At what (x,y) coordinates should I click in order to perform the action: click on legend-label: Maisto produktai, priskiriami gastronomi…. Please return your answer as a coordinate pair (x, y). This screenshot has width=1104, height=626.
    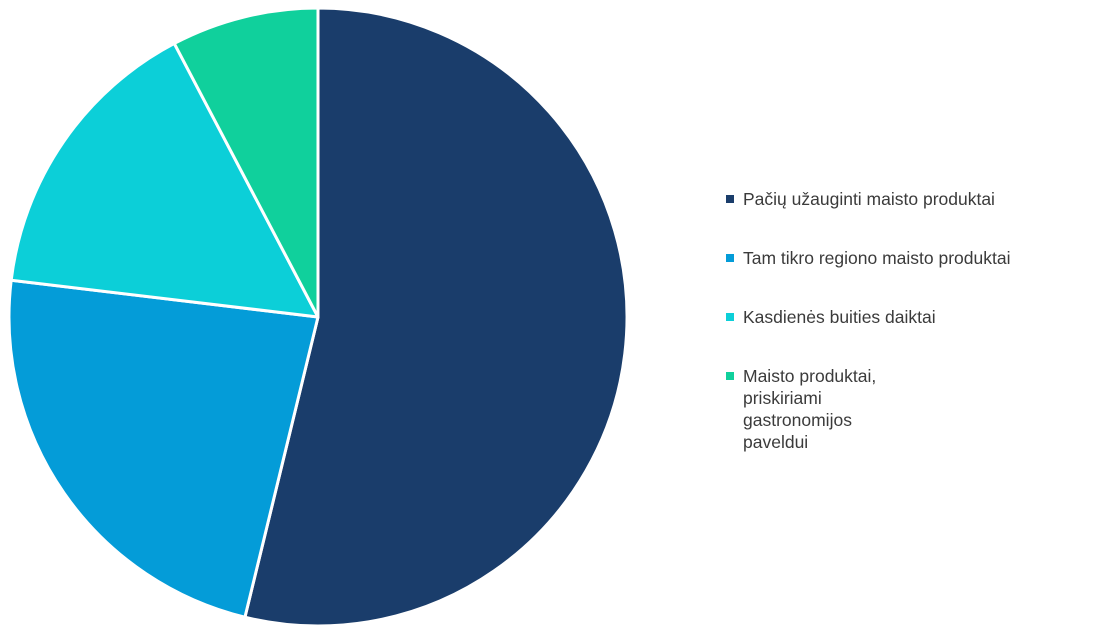
    Looking at the image, I should click on (814, 409).